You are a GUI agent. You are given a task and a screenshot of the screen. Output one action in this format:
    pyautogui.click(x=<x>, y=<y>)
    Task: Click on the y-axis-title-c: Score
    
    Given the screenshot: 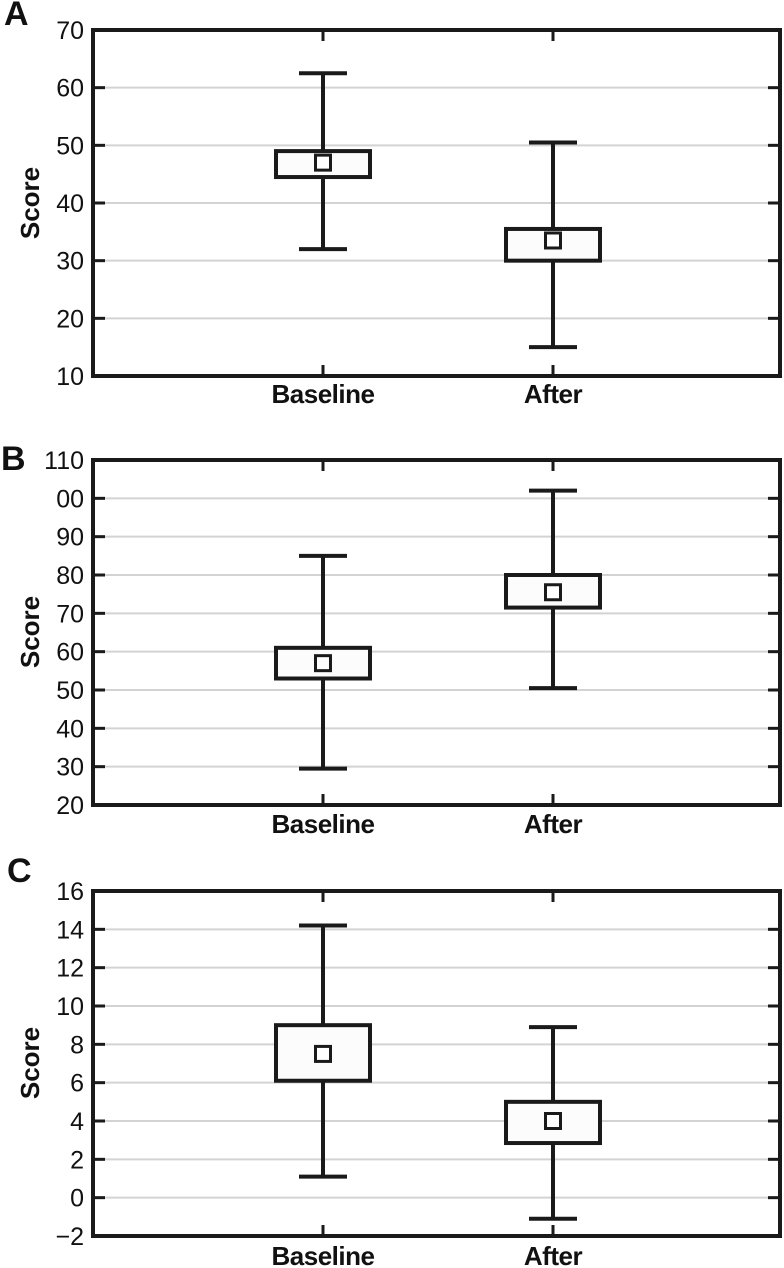 What is the action you would take?
    pyautogui.click(x=30, y=1063)
    